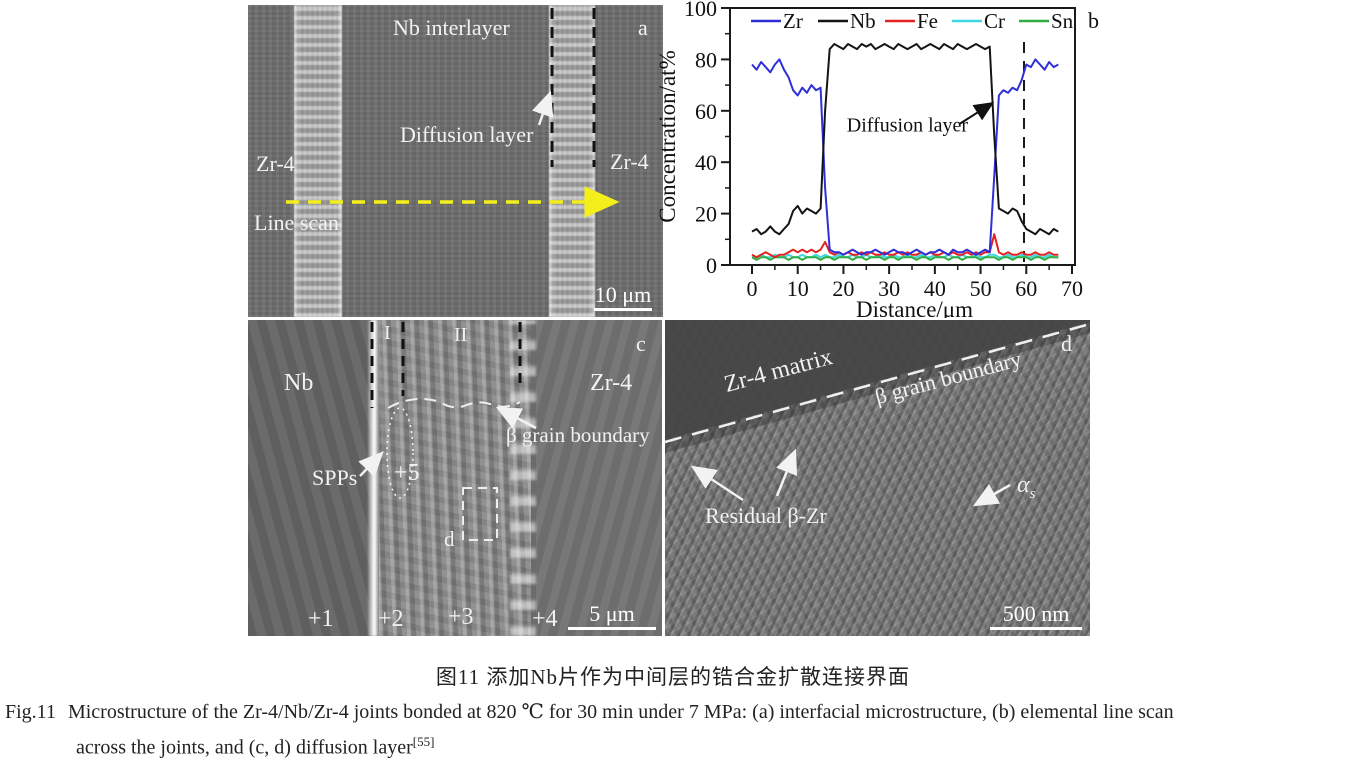 This screenshot has width=1346, height=759. Describe the element at coordinates (400, 453) in the screenshot. I see `spps-ellipse` at that location.